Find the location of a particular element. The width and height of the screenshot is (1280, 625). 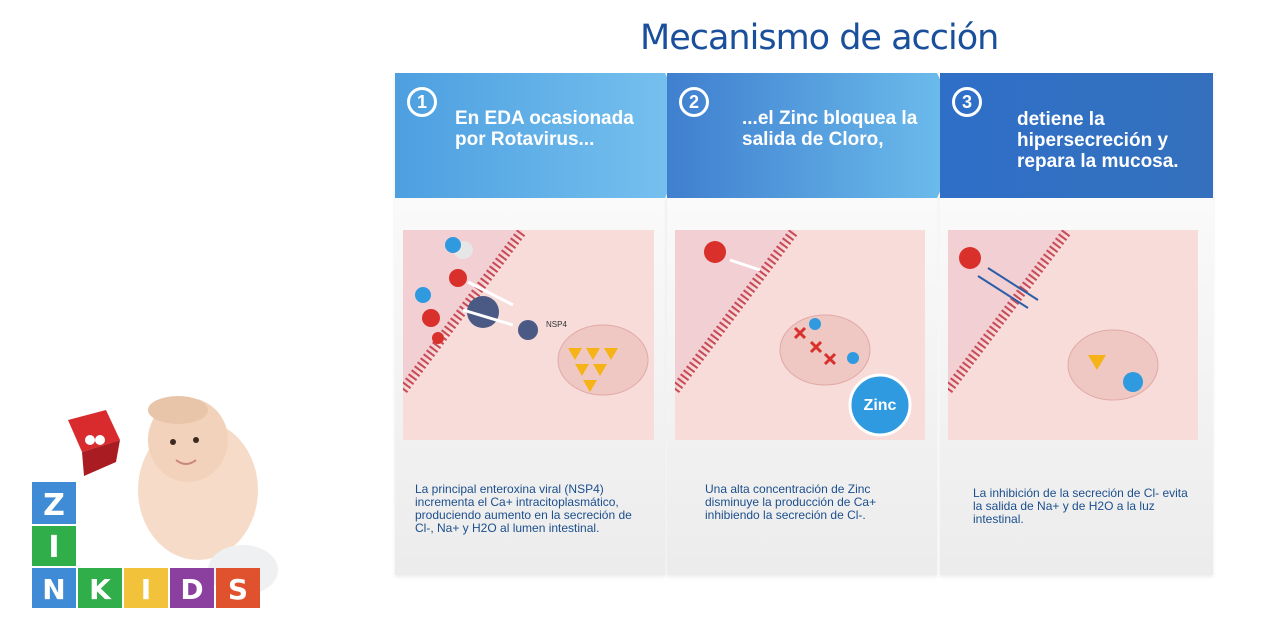

letter-cube-z: Z is located at coordinates (54, 503).